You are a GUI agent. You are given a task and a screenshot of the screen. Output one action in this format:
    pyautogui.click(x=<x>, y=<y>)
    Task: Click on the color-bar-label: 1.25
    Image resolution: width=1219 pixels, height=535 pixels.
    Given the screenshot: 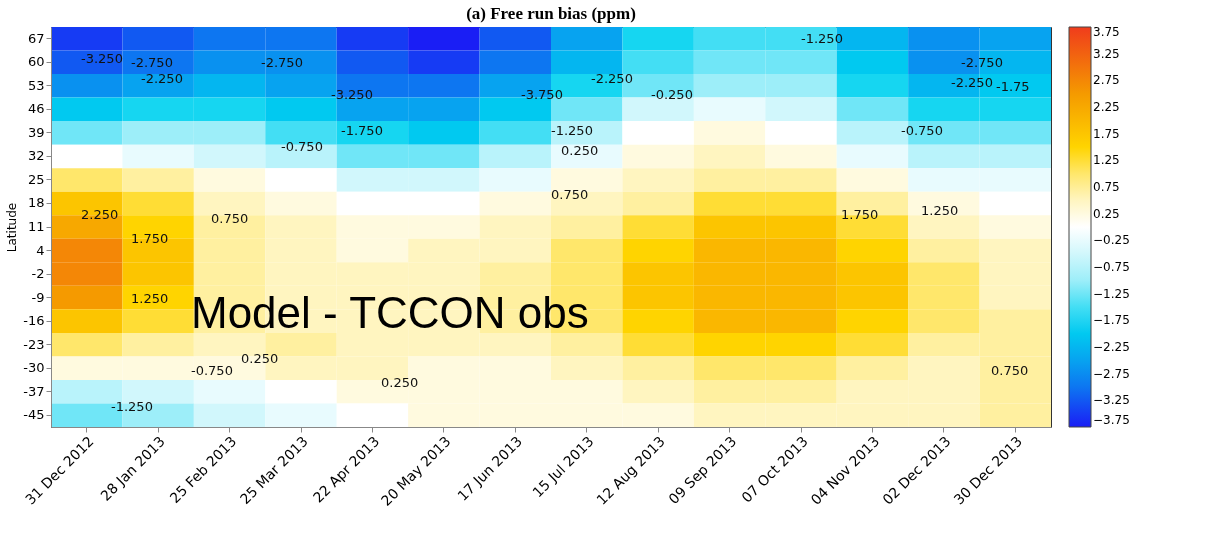 What is the action you would take?
    pyautogui.click(x=1106, y=160)
    